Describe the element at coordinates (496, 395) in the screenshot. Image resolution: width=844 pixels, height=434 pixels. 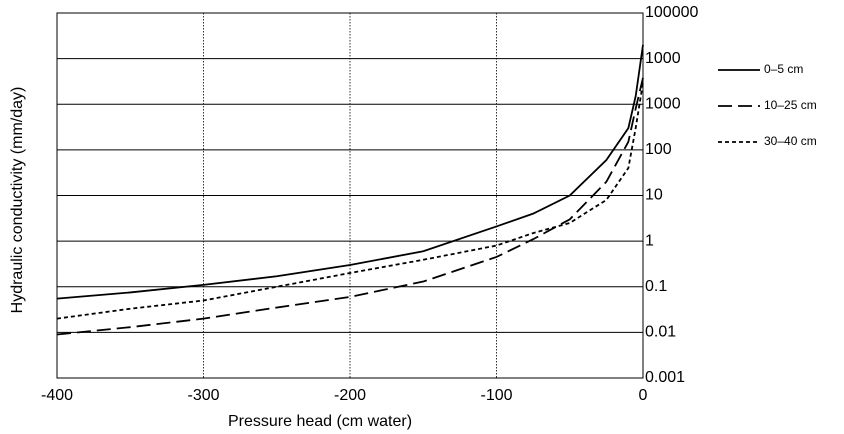
I see `x-tick-label: -100` at that location.